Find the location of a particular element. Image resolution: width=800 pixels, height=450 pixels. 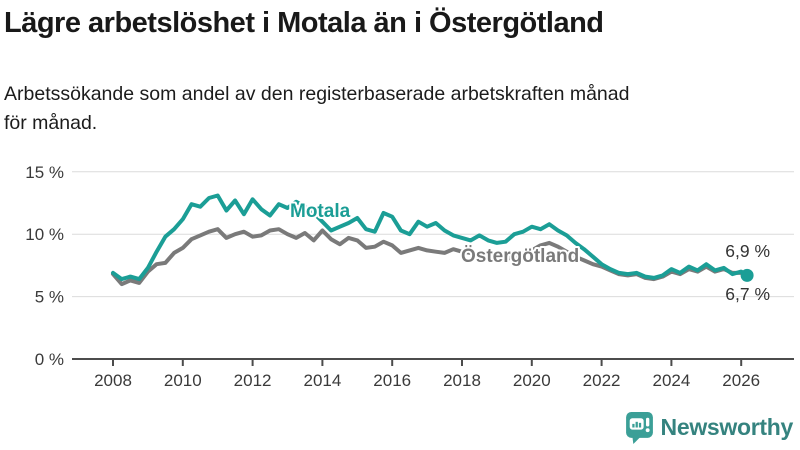

x-axis-tick-label: 2008 is located at coordinates (113, 380).